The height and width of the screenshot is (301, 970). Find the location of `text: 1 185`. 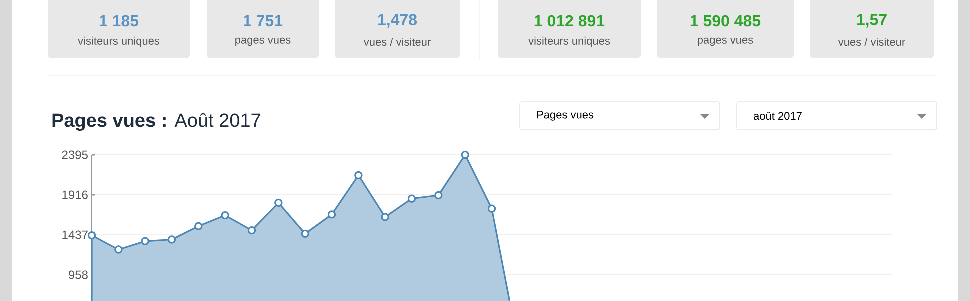

text: 1 185 is located at coordinates (119, 21).